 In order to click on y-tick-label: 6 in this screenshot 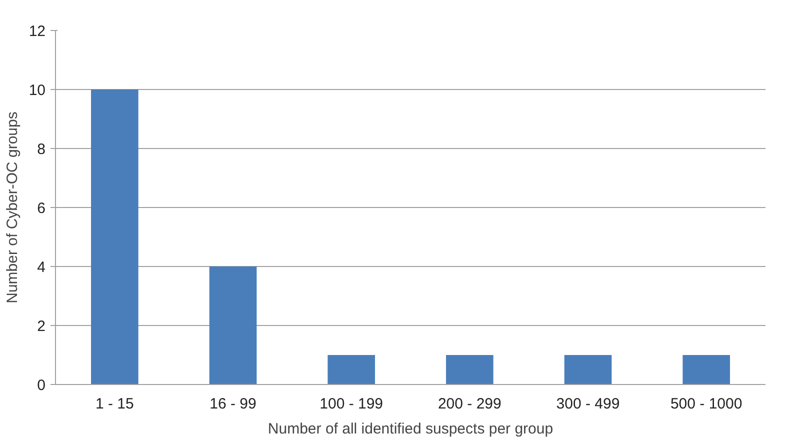, I will do `click(41, 208)`.